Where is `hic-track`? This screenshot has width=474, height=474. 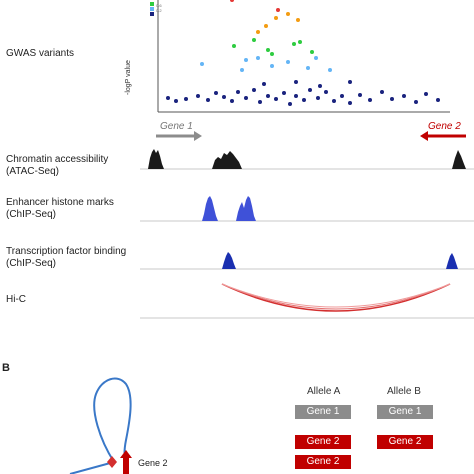 hic-track is located at coordinates (307, 301).